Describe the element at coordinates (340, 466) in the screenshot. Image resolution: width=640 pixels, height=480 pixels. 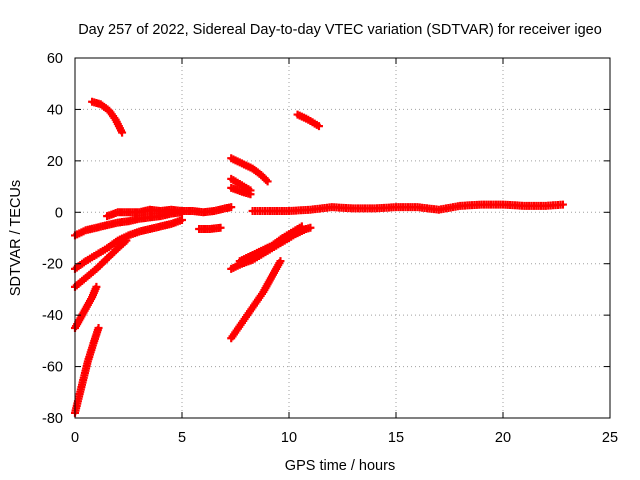
I see `x-axis-label: GPS time / hours` at that location.